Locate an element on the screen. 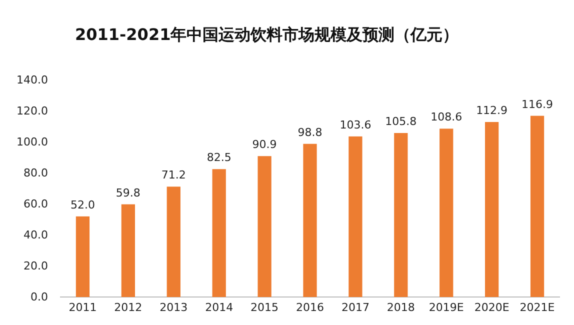 This screenshot has height=325, width=574. y-tick-label: 60.0 is located at coordinates (36, 204).